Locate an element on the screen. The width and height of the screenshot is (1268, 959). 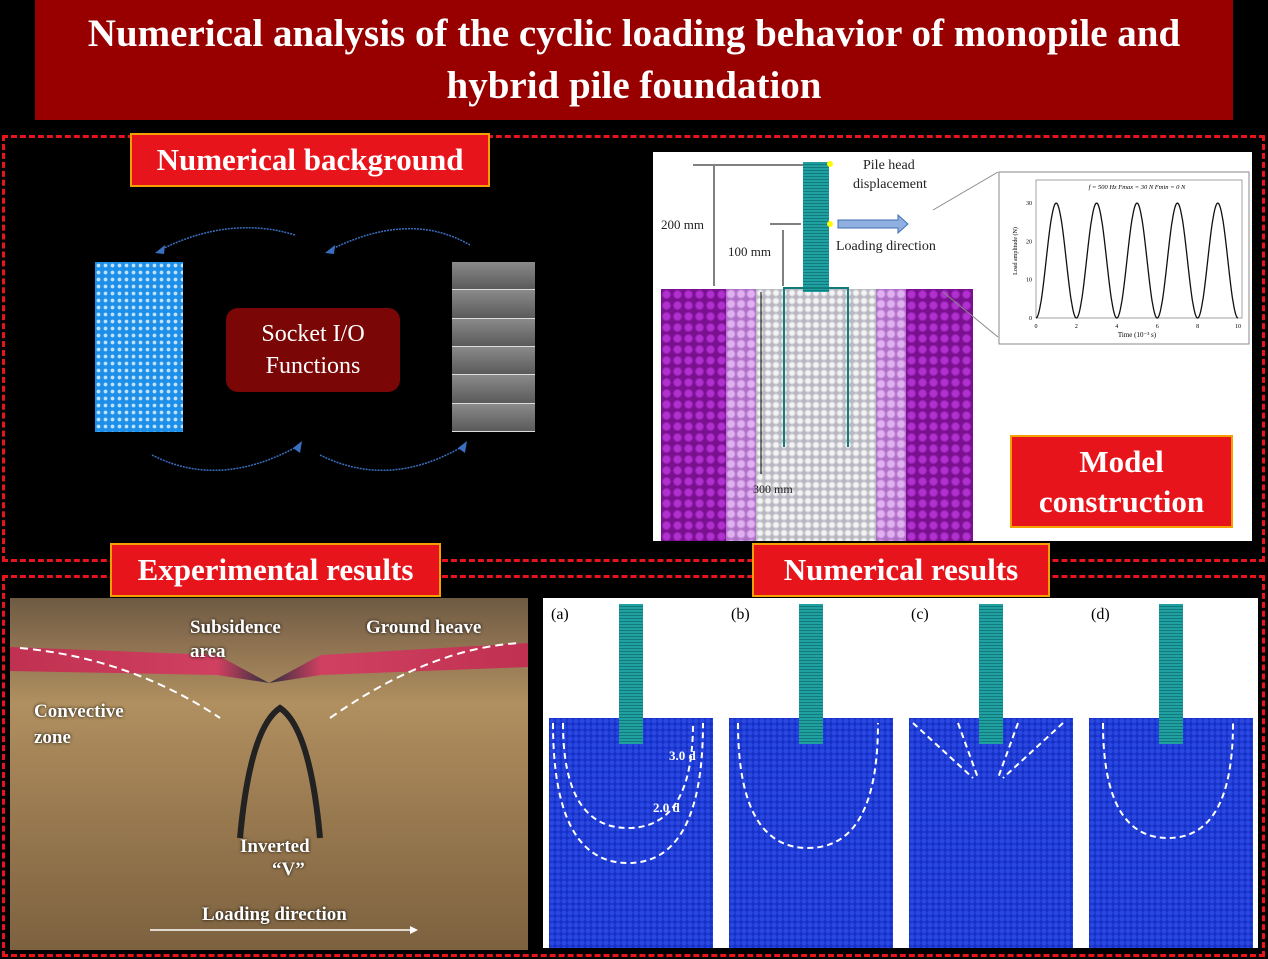
middle-soil-right is located at coordinates (891, 415).